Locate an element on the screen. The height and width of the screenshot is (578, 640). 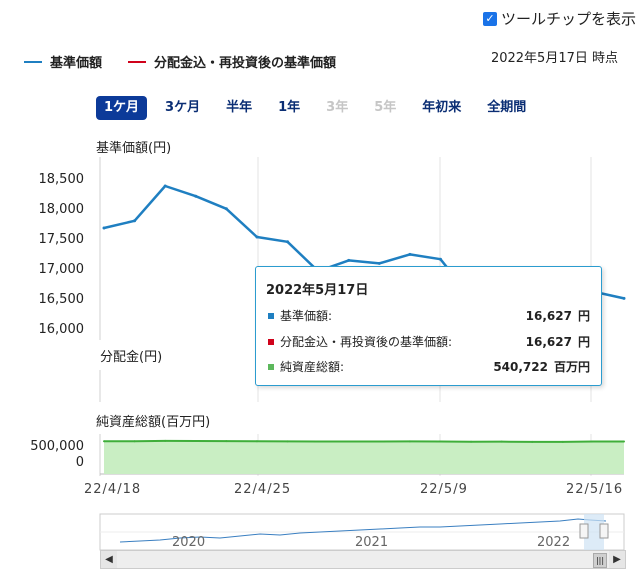
tooltip-row-reinvested: 分配金込・再投資後の基準価額: 16,627 円 is located at coordinates (429, 341).